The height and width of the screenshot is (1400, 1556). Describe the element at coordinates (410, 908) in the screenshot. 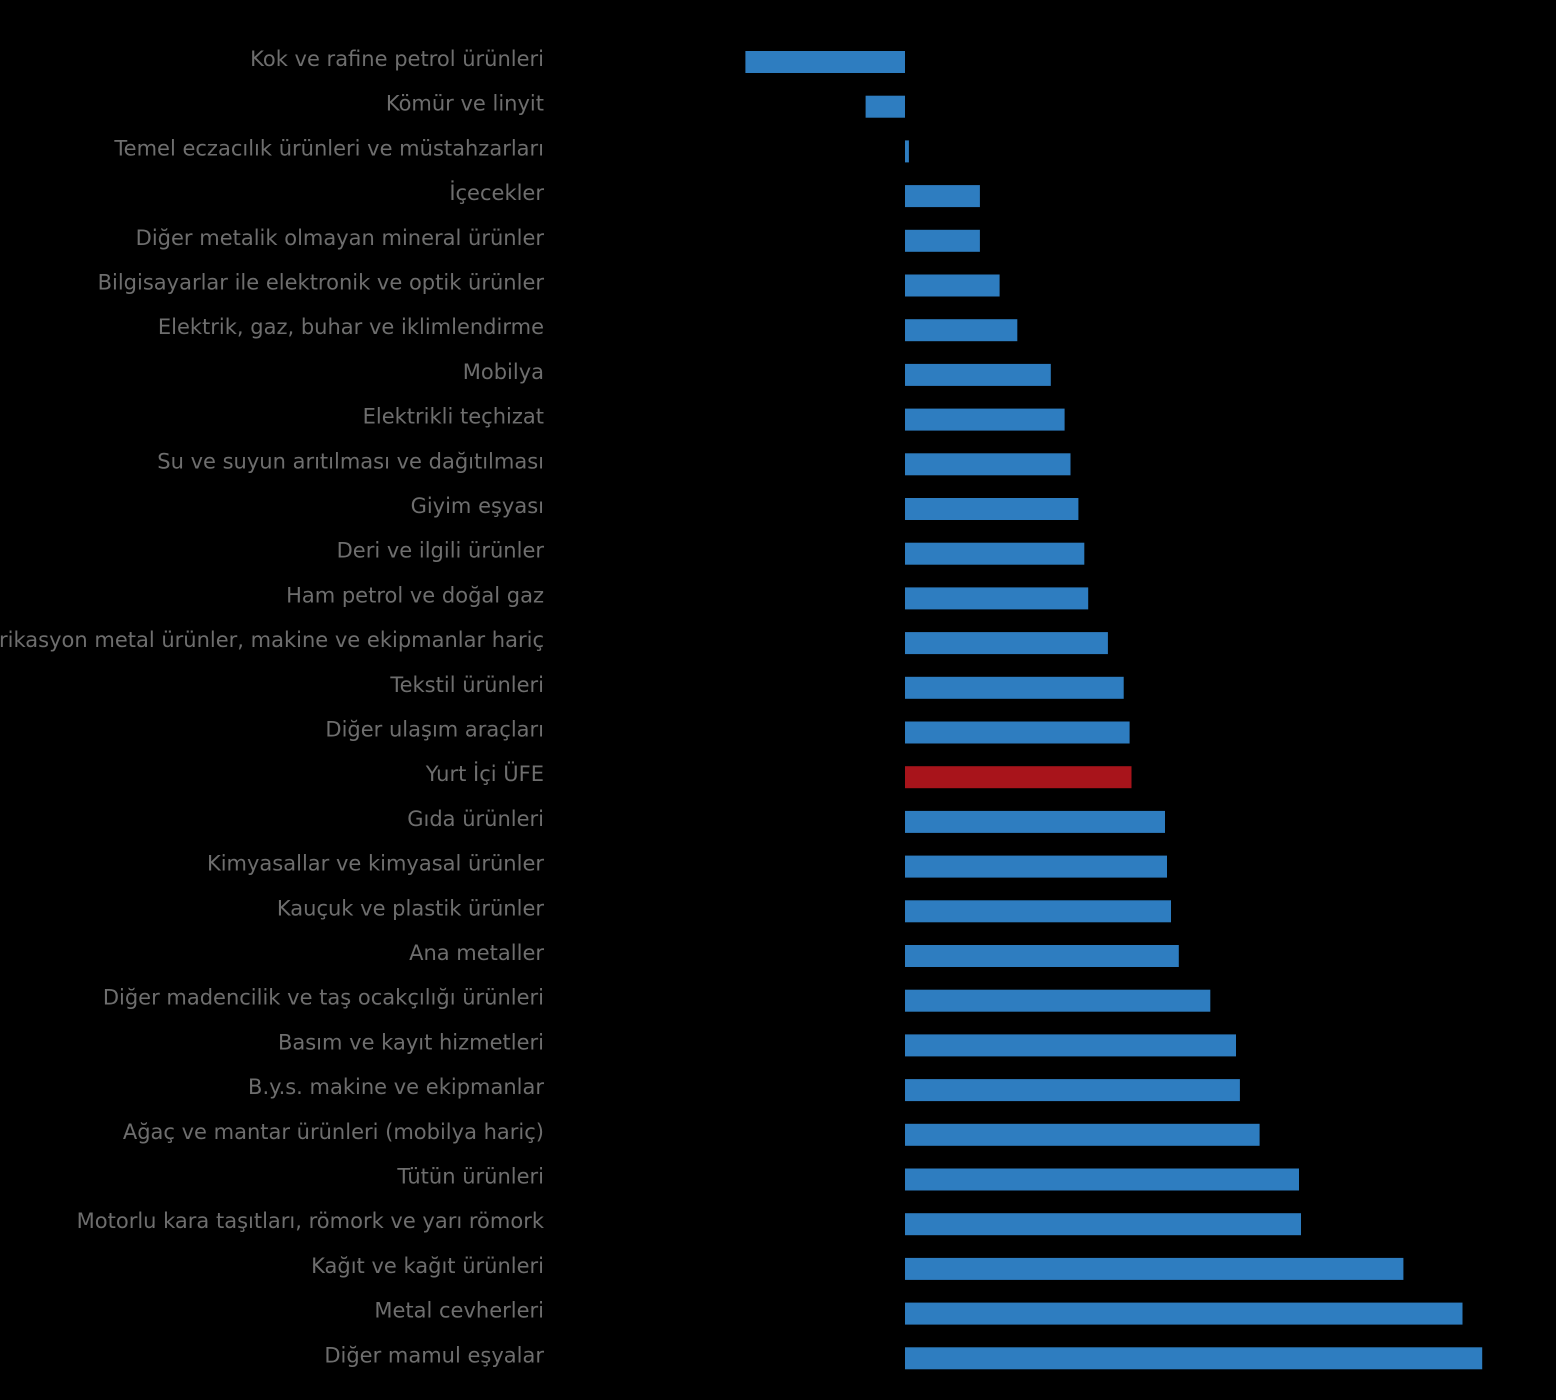

I see `category-label-kaucuk-ve-plastik-urunler: Kauçuk ve plastik ürünler` at that location.